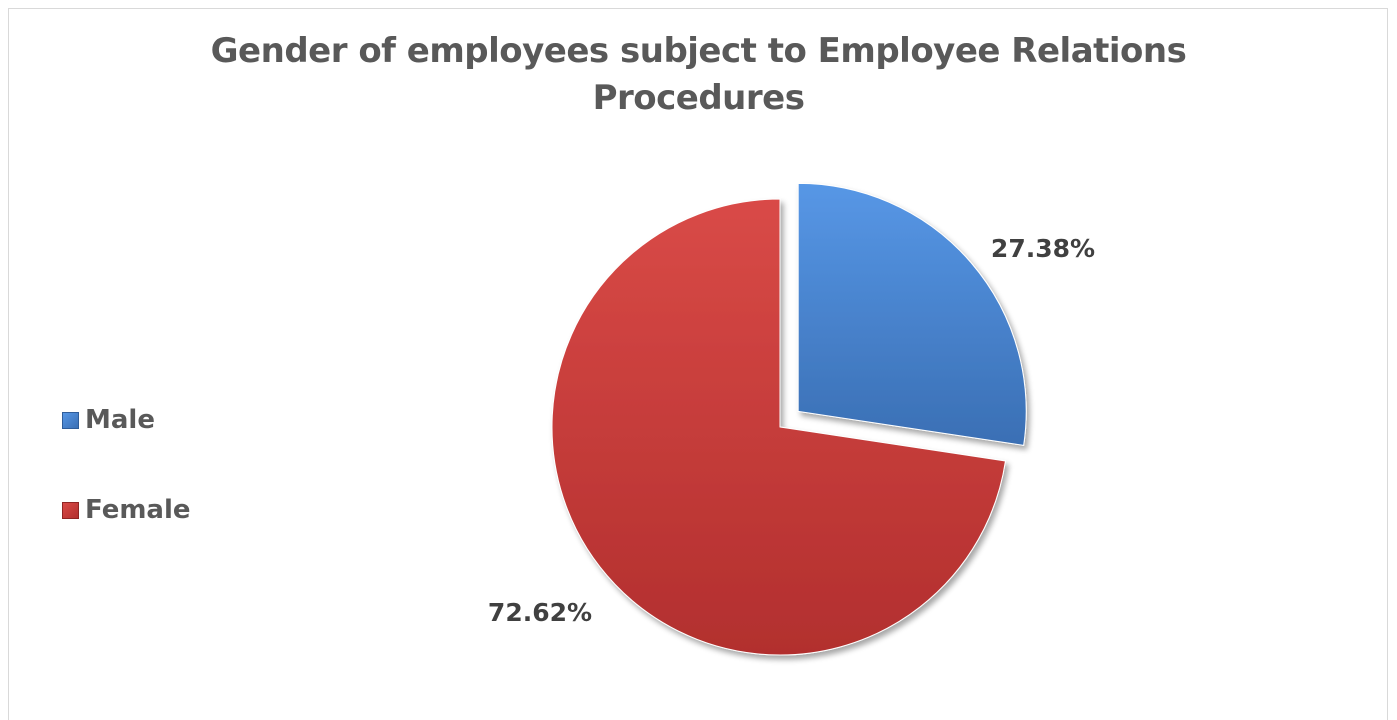  Describe the element at coordinates (70, 510) in the screenshot. I see `legend-swatch-female` at that location.